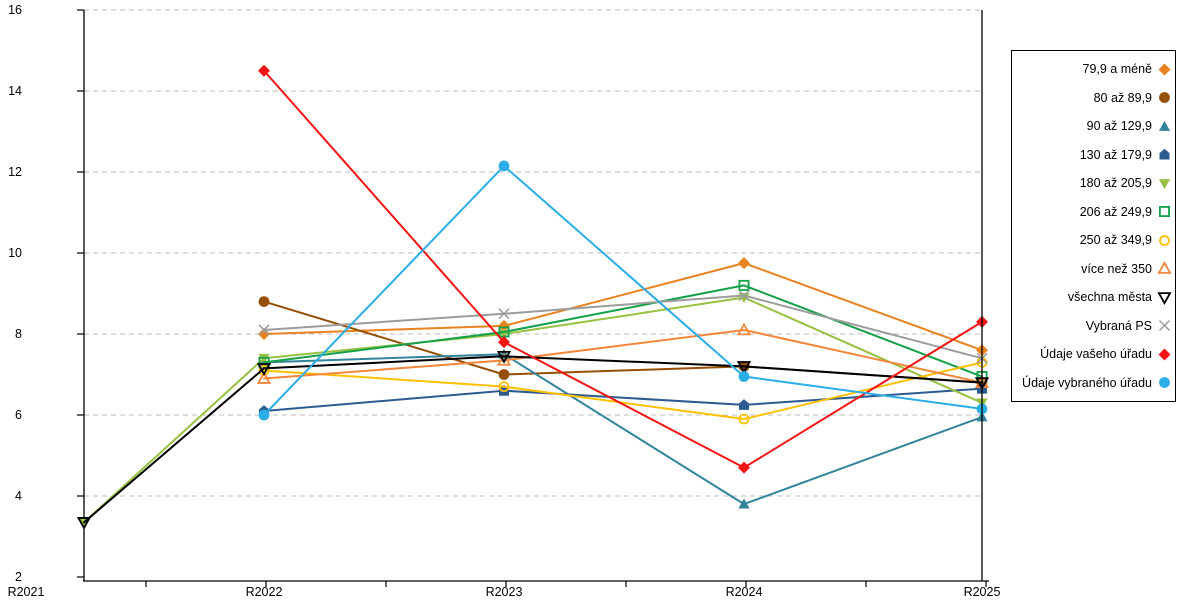 This screenshot has height=600, width=1200. I want to click on legend-item-udaje-vybraneho-uradu: Údaje vybraného úřadu, so click(1093, 383).